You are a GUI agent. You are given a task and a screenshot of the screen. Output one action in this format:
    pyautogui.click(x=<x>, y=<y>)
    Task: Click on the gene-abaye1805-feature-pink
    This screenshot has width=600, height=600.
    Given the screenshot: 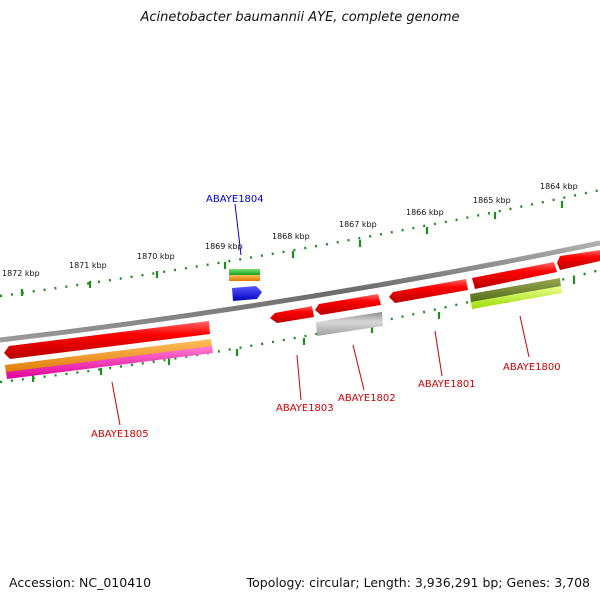 What is the action you would take?
    pyautogui.click(x=109, y=362)
    